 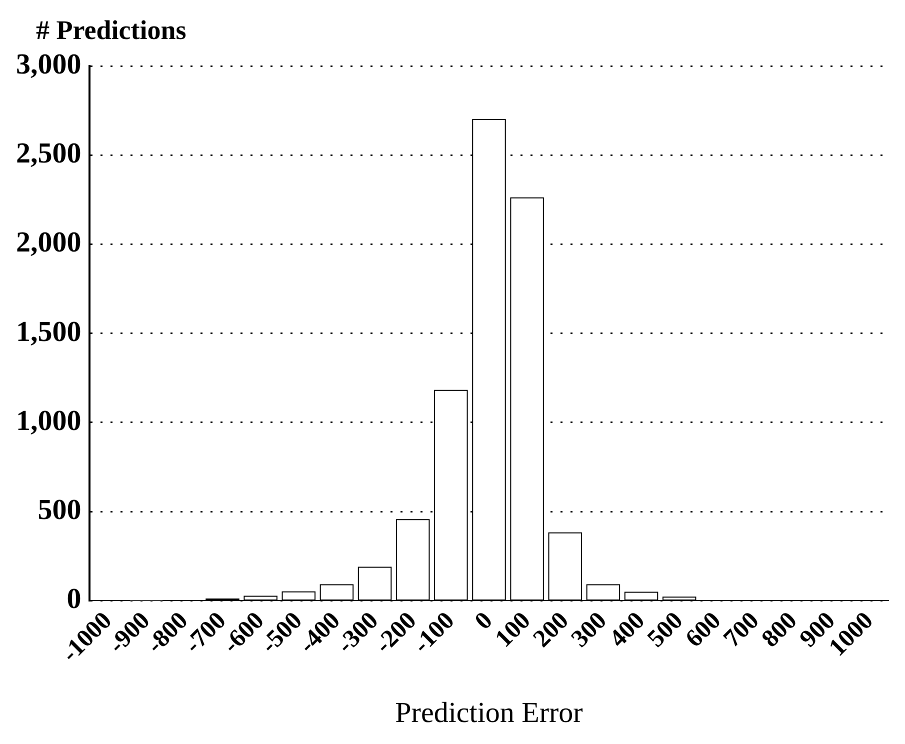 What do you see at coordinates (60, 510) in the screenshot?
I see `y-tick-label: 500` at bounding box center [60, 510].